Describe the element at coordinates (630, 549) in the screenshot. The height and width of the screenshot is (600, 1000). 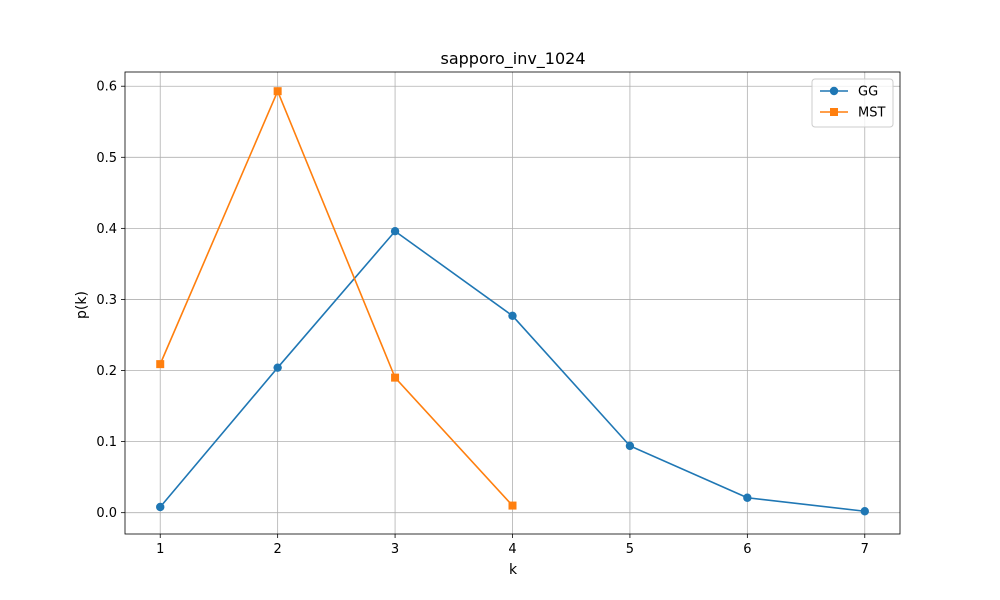
I see `x-tick-label: 5` at that location.